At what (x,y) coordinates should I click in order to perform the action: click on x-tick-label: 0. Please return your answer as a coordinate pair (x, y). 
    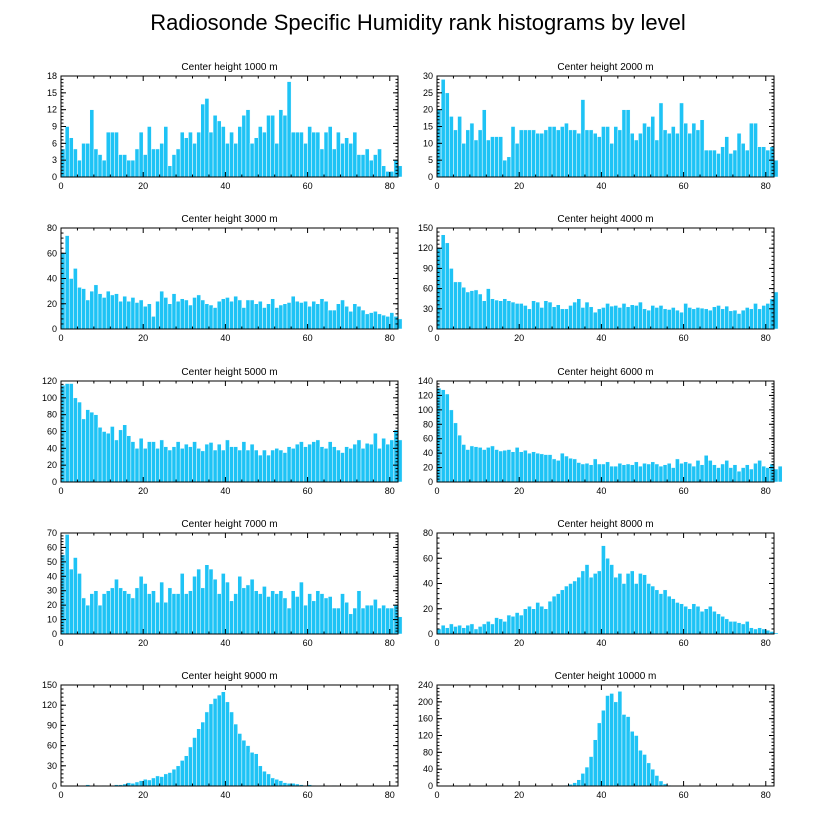
    Looking at the image, I should click on (436, 338).